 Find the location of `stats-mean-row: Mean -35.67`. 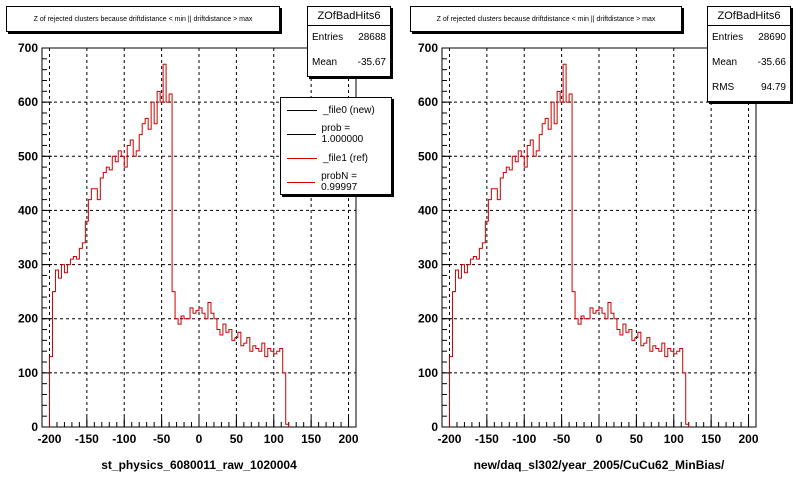

stats-mean-row: Mean -35.67 is located at coordinates (349, 63).